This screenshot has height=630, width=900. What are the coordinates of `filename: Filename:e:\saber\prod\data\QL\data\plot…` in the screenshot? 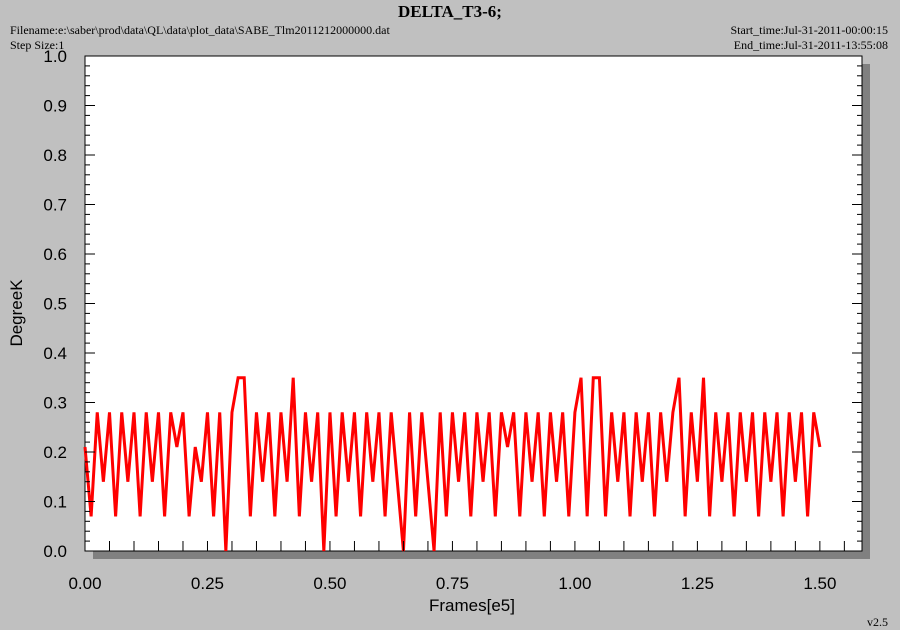 It's located at (200, 30).